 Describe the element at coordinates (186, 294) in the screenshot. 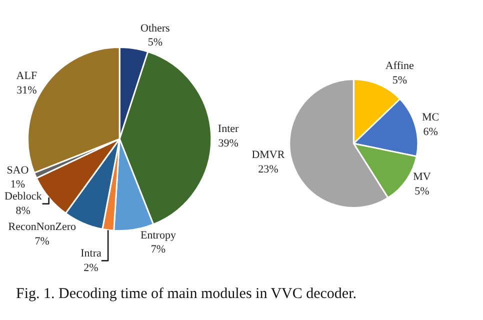

I see `caption: Fig. 1. Decoding time of main modules in VVC decoder.` at that location.